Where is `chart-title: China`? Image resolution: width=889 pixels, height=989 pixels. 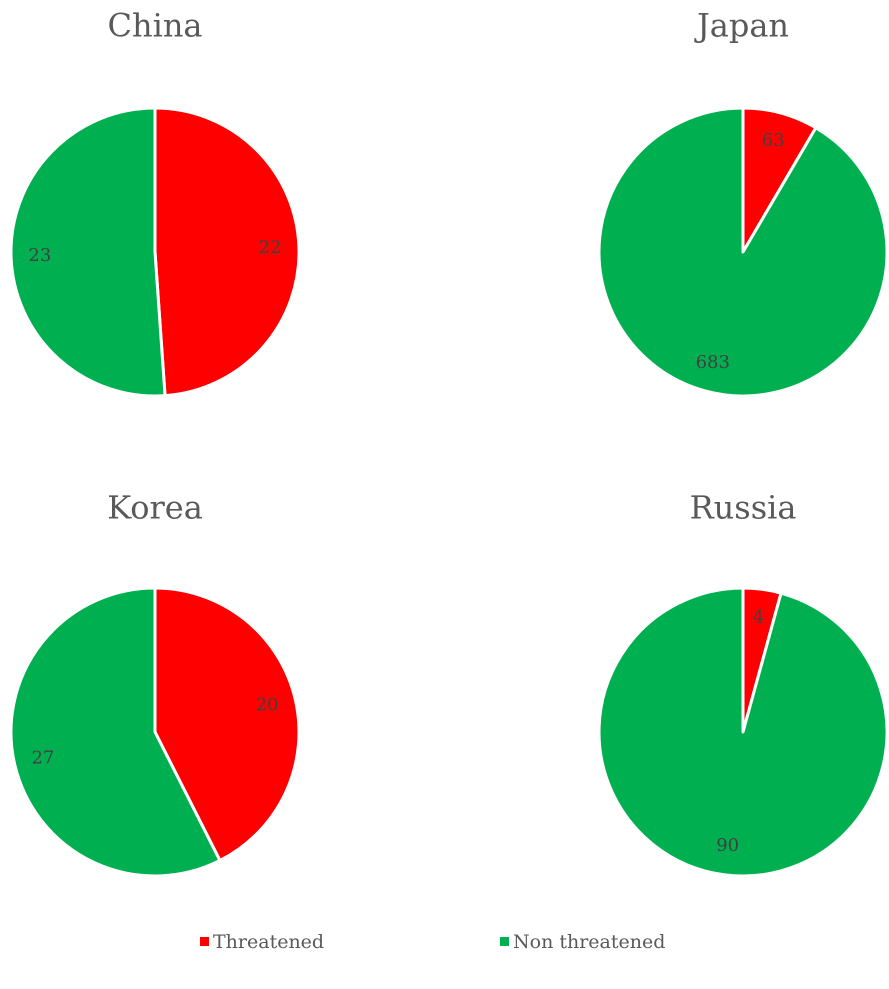
chart-title: China is located at coordinates (154, 26).